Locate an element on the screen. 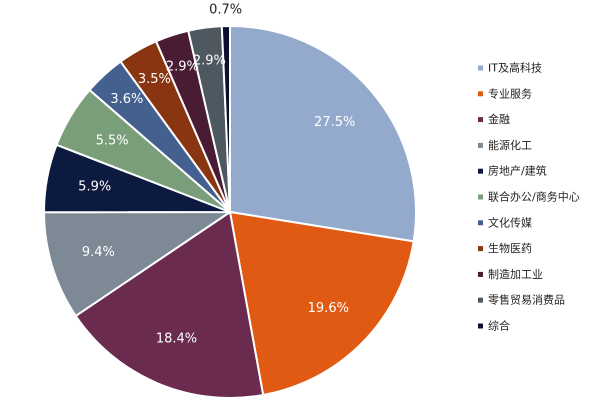 Image resolution: width=615 pixels, height=401 pixels. slice-label-11: 0.7% is located at coordinates (225, 10).